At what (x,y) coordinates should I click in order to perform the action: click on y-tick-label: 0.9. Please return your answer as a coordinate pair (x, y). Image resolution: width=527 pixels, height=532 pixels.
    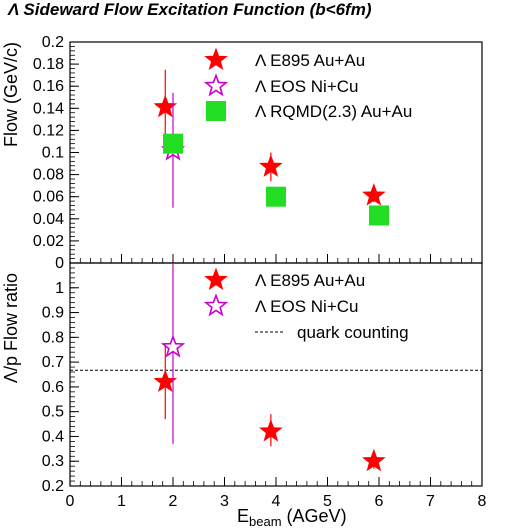
    Looking at the image, I should click on (53, 313).